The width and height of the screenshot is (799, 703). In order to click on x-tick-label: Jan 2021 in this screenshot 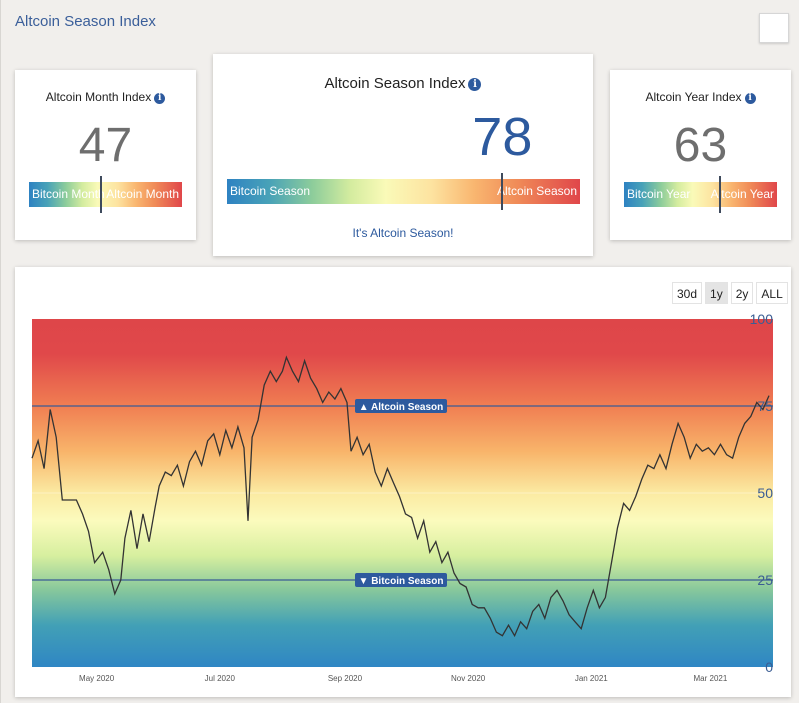, I will do `click(591, 678)`.